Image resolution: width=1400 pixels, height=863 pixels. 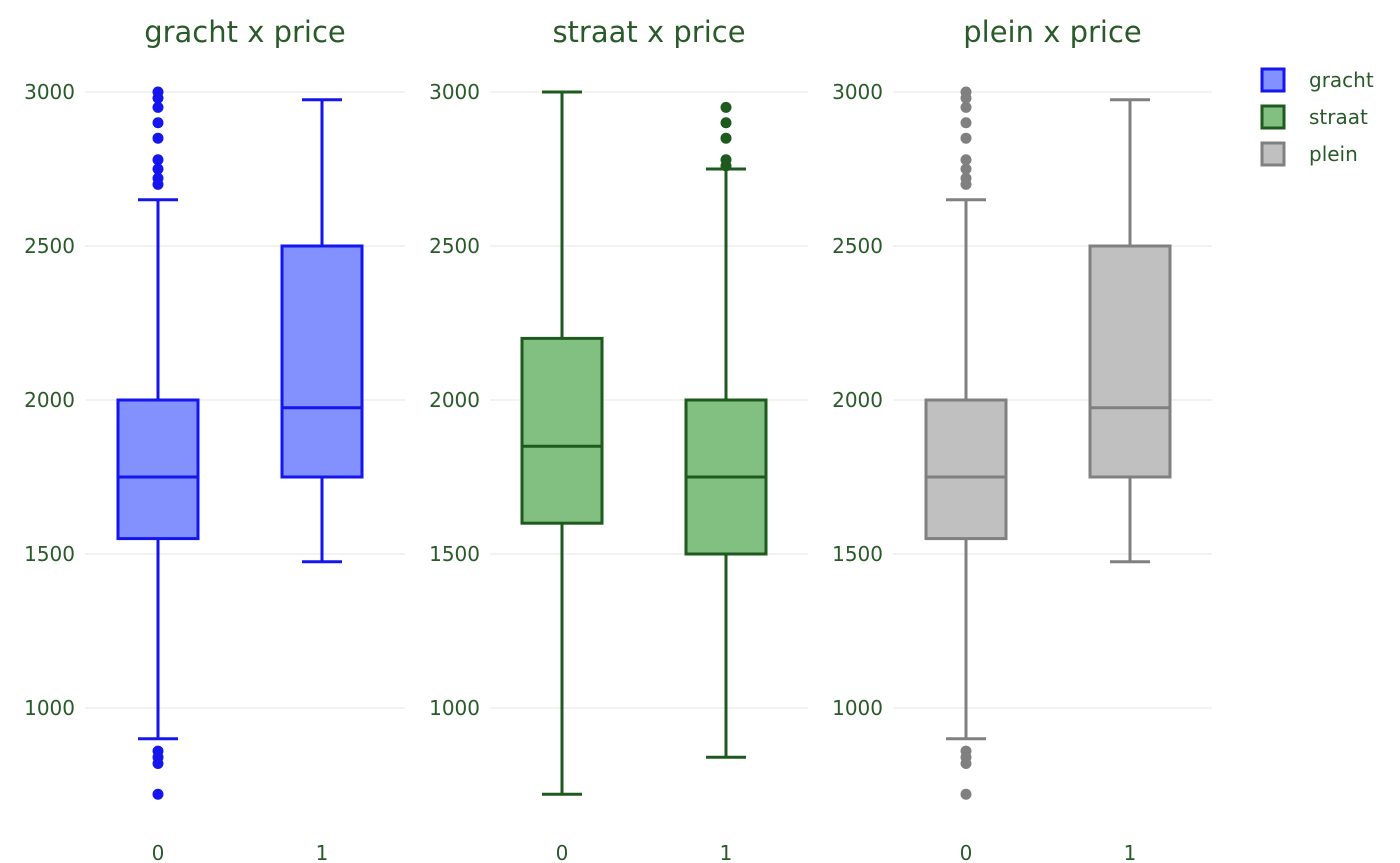 What do you see at coordinates (1052, 32) in the screenshot?
I see `chart-title: plein x price` at bounding box center [1052, 32].